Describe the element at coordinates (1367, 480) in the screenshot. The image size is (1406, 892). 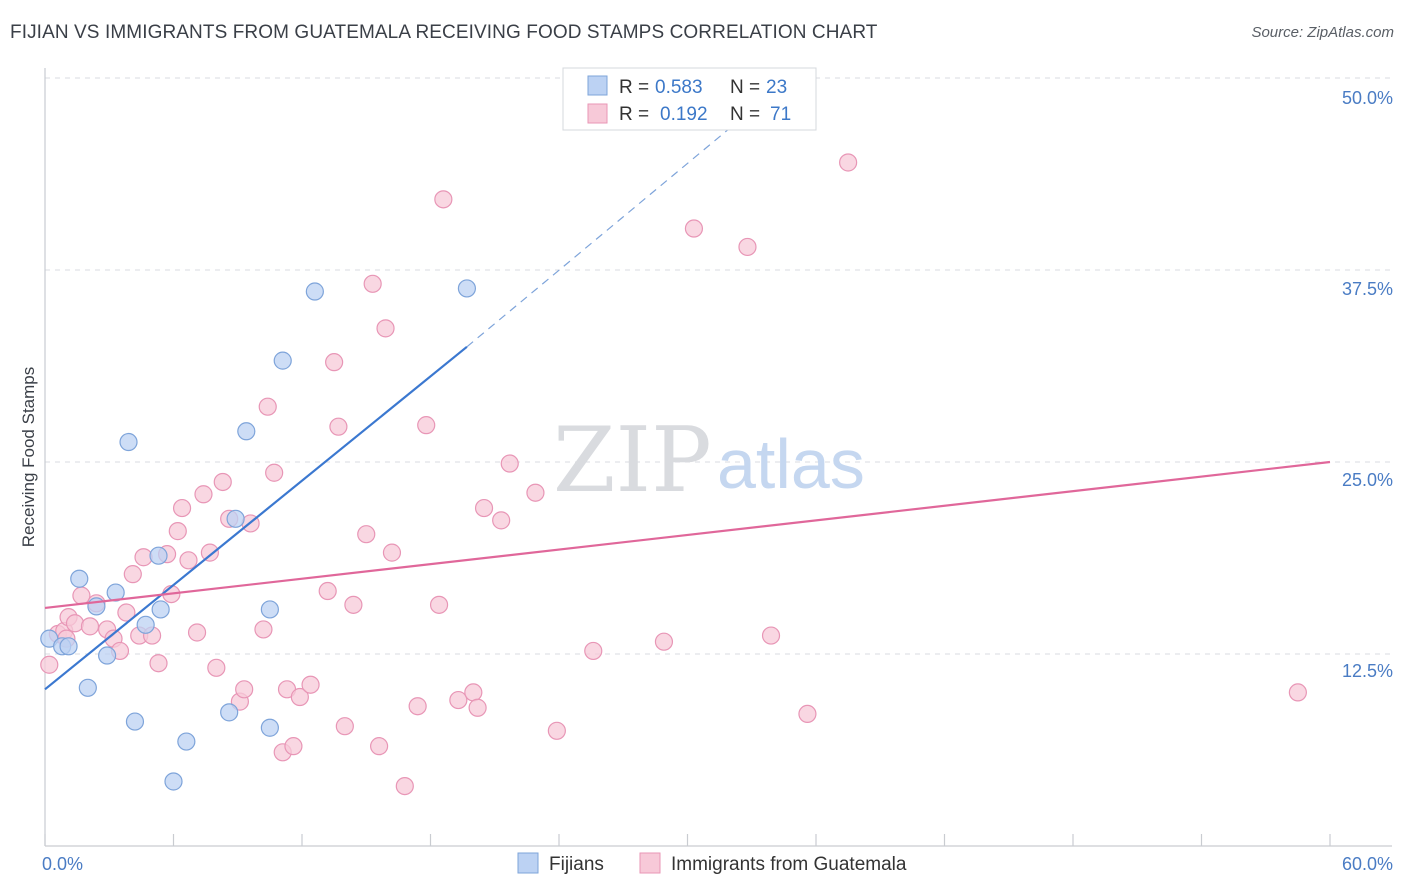
I see `y-tick-label-25: 25.0%` at that location.